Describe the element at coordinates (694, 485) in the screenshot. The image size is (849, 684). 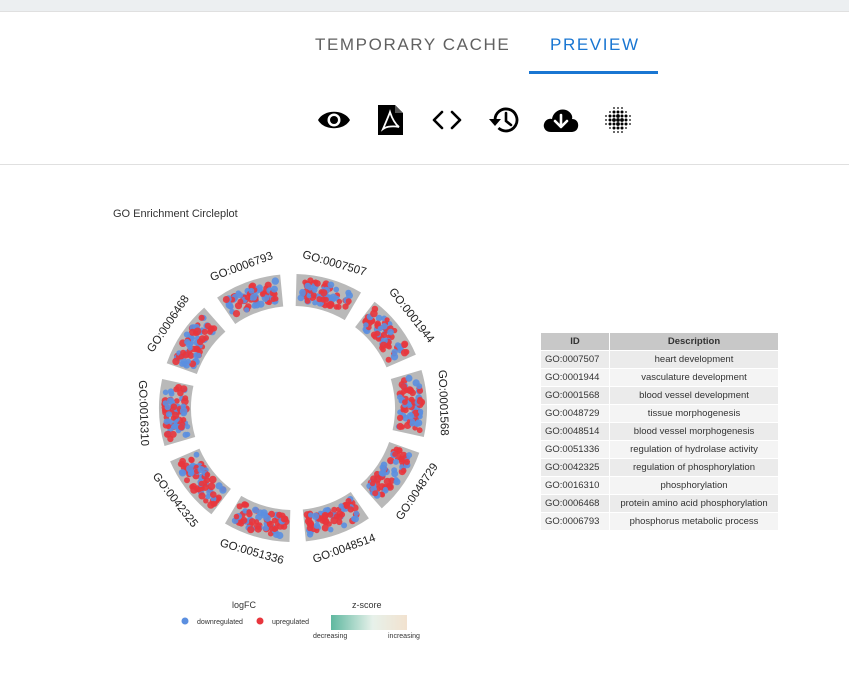
I see `cell-description: phosphorylation` at that location.